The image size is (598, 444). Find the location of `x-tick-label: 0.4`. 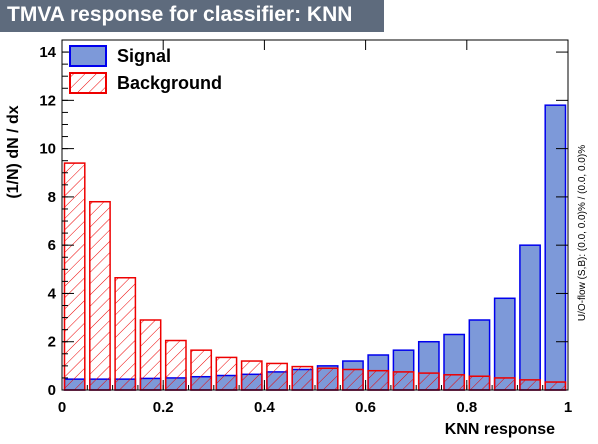

x-tick-label: 0.4 is located at coordinates (265, 407).